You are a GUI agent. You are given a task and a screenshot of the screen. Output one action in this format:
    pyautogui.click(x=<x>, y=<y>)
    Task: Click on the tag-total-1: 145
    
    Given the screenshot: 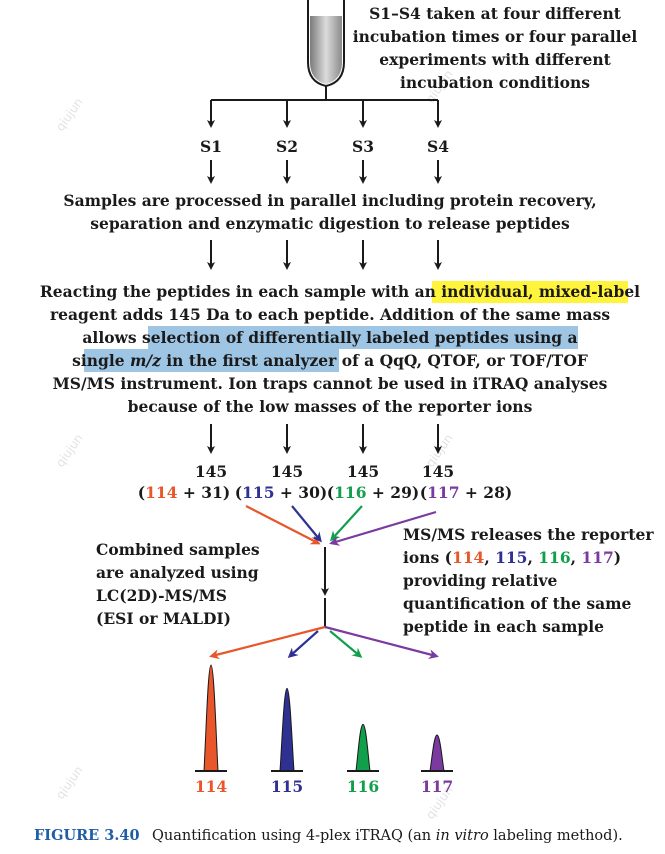 What is the action you would take?
    pyautogui.click(x=211, y=471)
    